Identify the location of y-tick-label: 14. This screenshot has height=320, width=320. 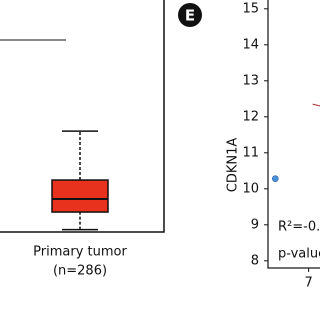
(250, 44).